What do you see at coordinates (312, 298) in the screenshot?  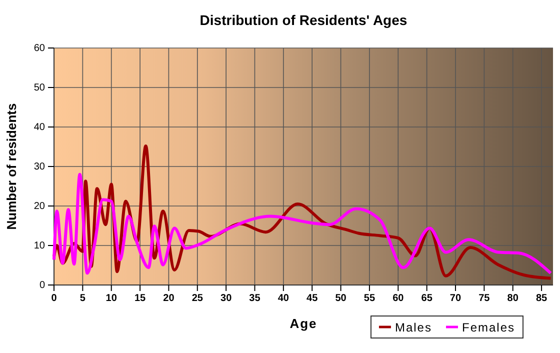 I see `x-tick-label: 45` at bounding box center [312, 298].